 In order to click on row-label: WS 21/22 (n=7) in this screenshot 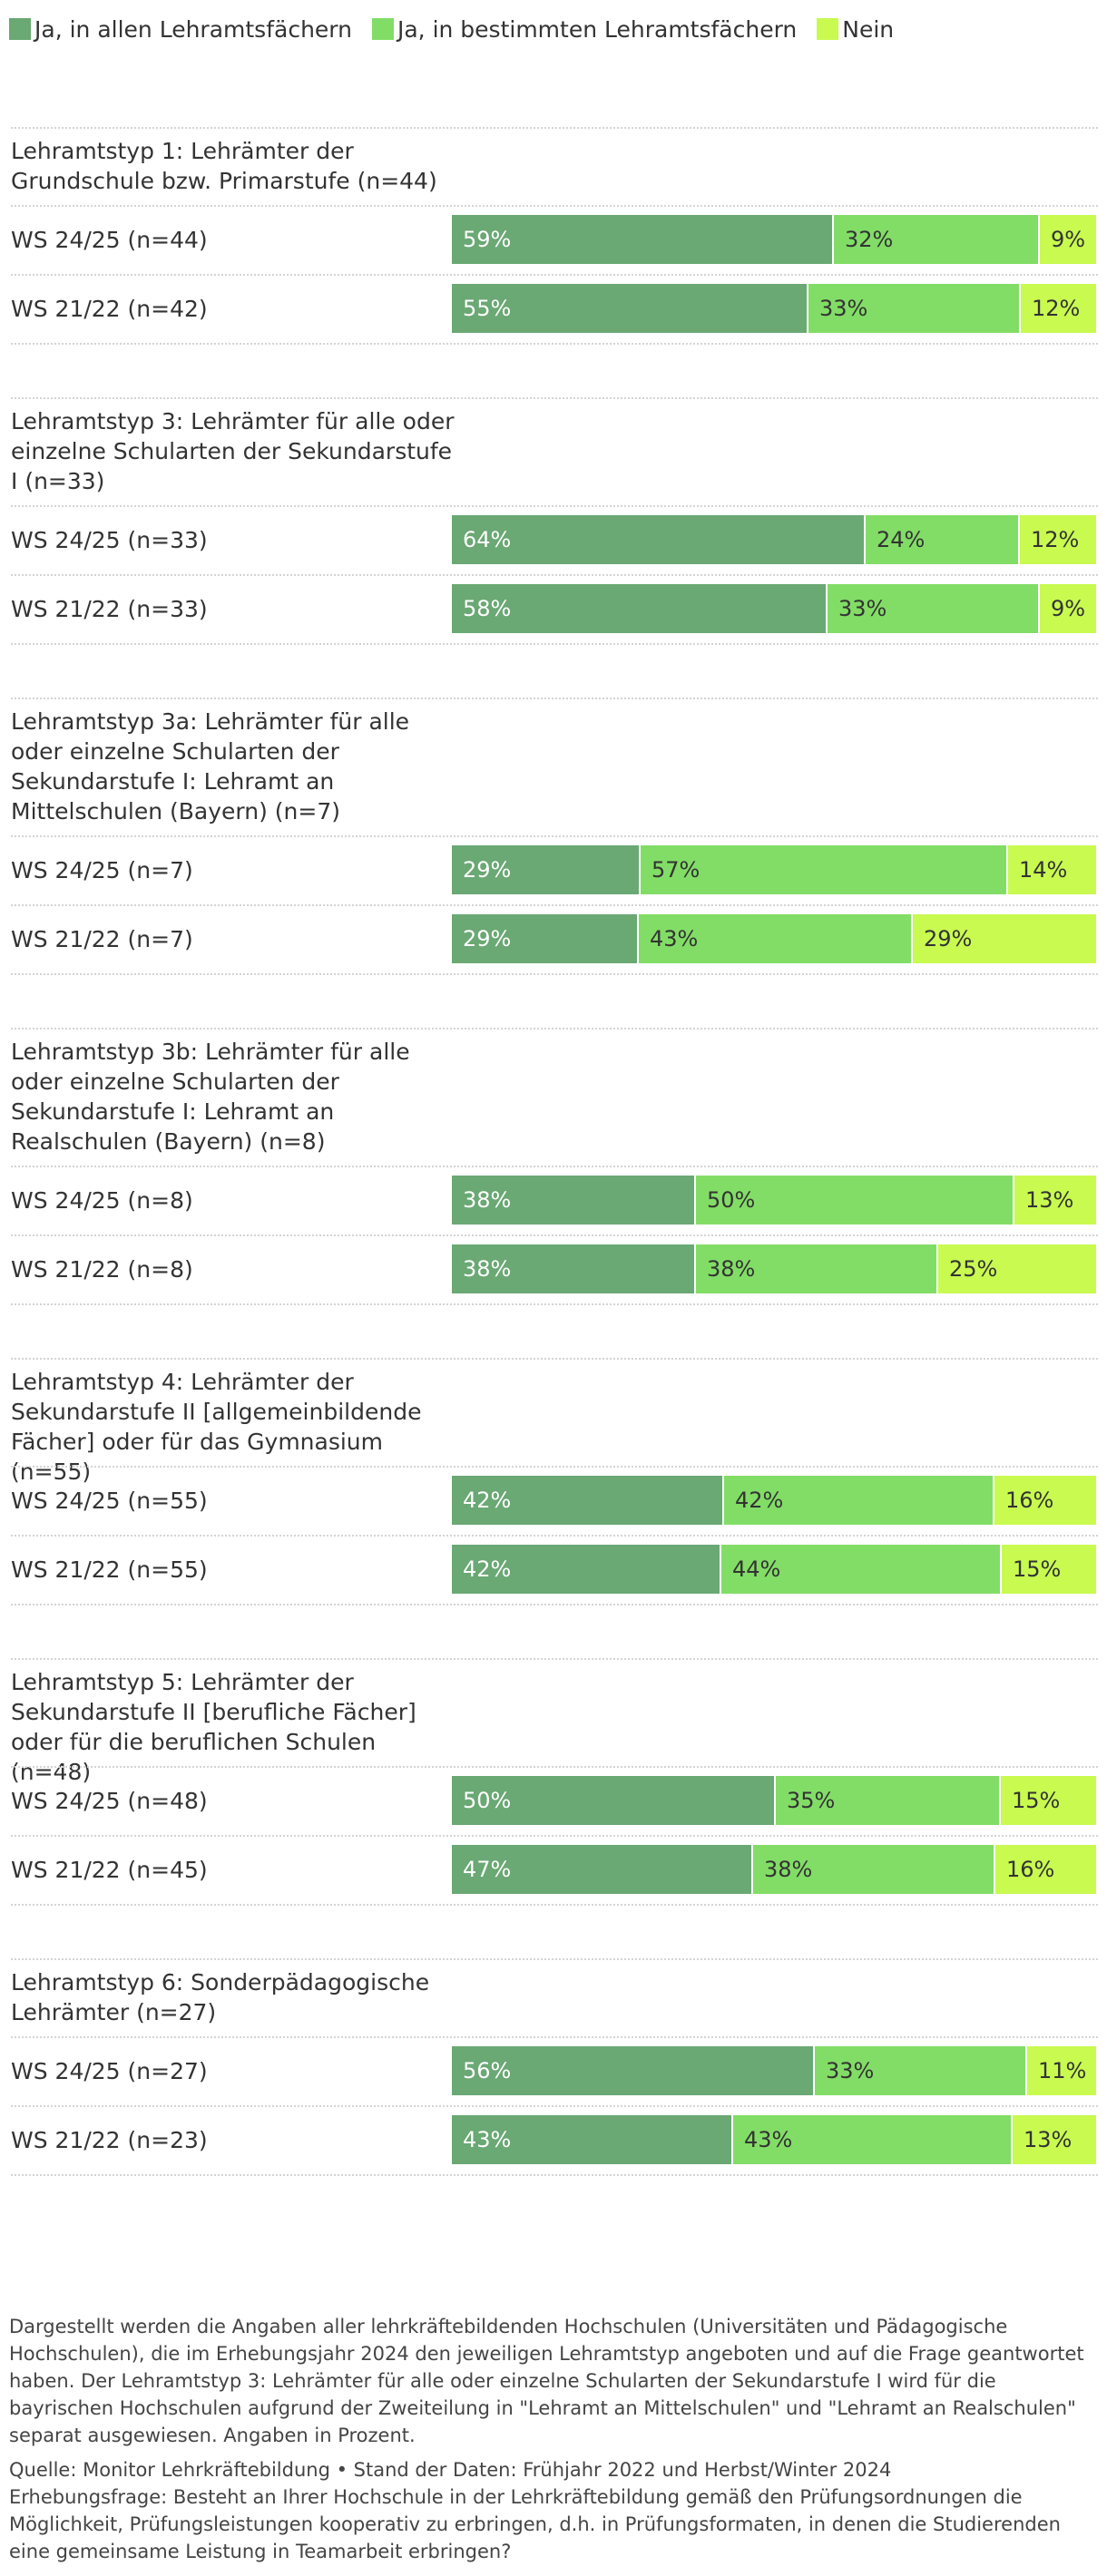, I will do `click(102, 938)`.